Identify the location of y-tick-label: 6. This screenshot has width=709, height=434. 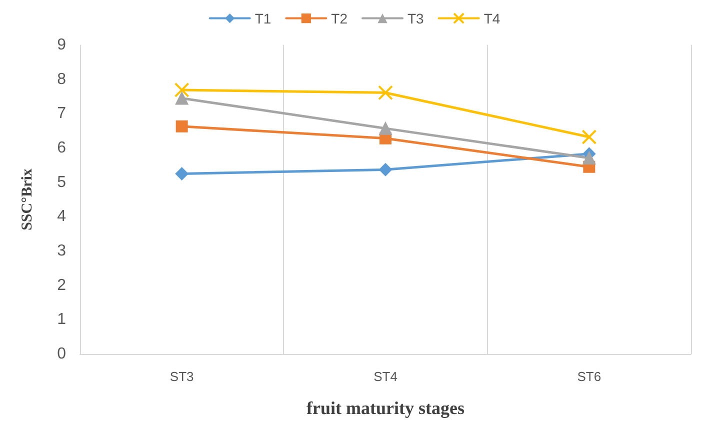
(61, 148).